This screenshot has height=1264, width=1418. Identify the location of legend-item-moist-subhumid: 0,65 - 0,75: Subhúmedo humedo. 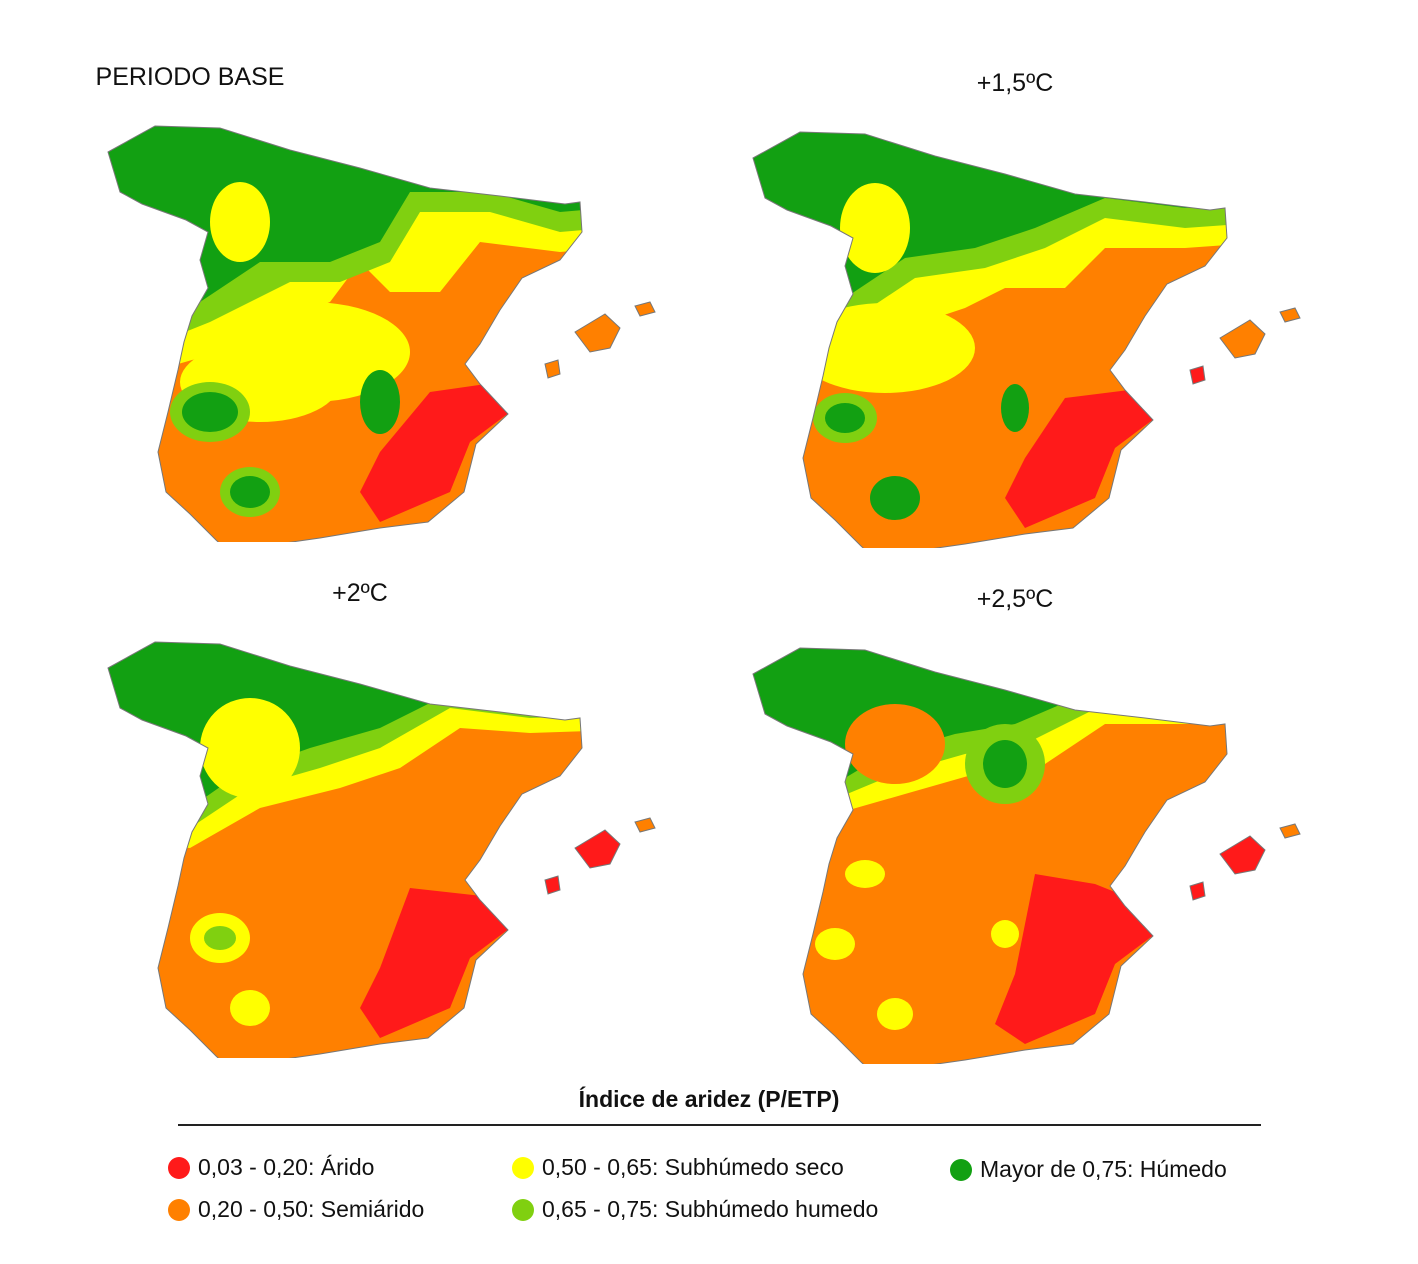
(695, 1209).